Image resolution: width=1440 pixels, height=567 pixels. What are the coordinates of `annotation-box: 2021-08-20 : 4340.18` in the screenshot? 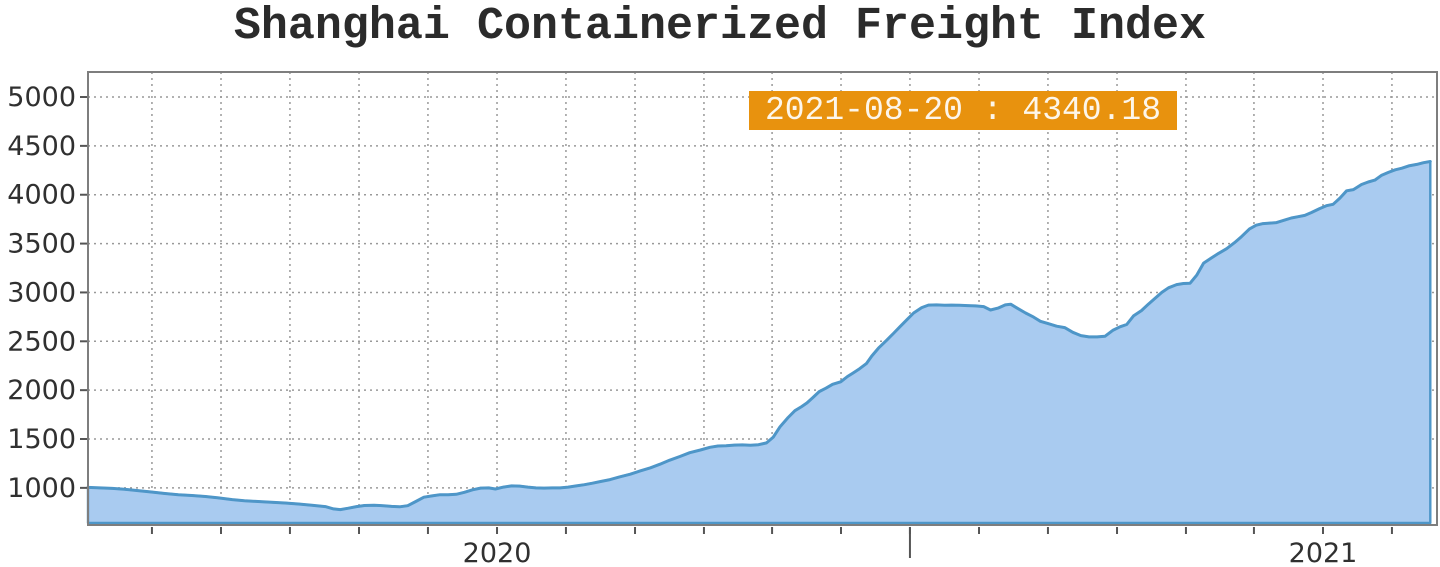 It's located at (963, 110).